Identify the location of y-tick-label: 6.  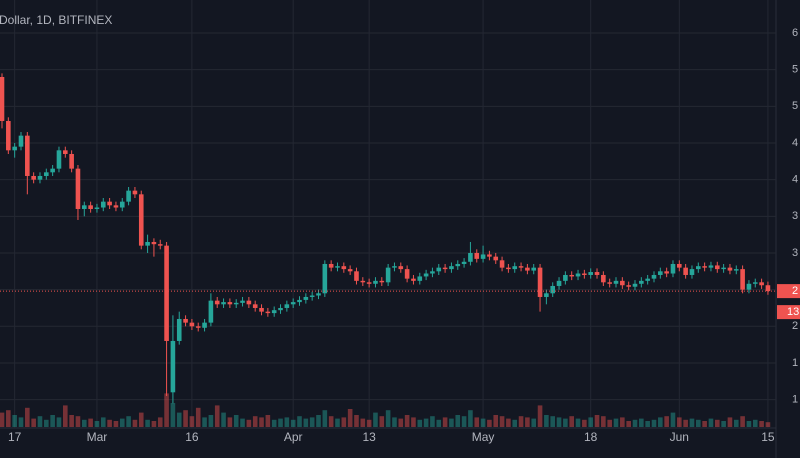
(795, 33).